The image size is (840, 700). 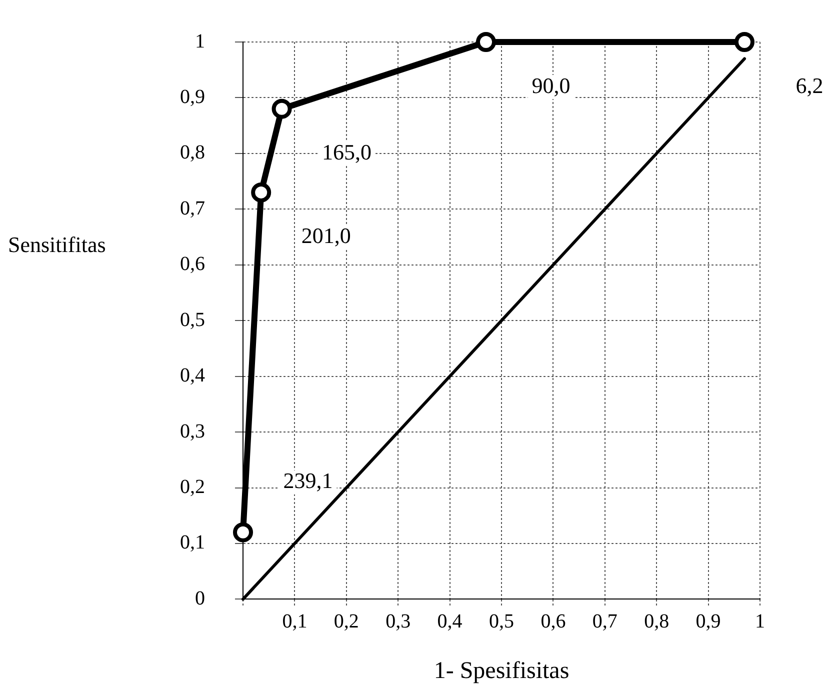 What do you see at coordinates (708, 621) in the screenshot?
I see `x-tick-label: 0,9` at bounding box center [708, 621].